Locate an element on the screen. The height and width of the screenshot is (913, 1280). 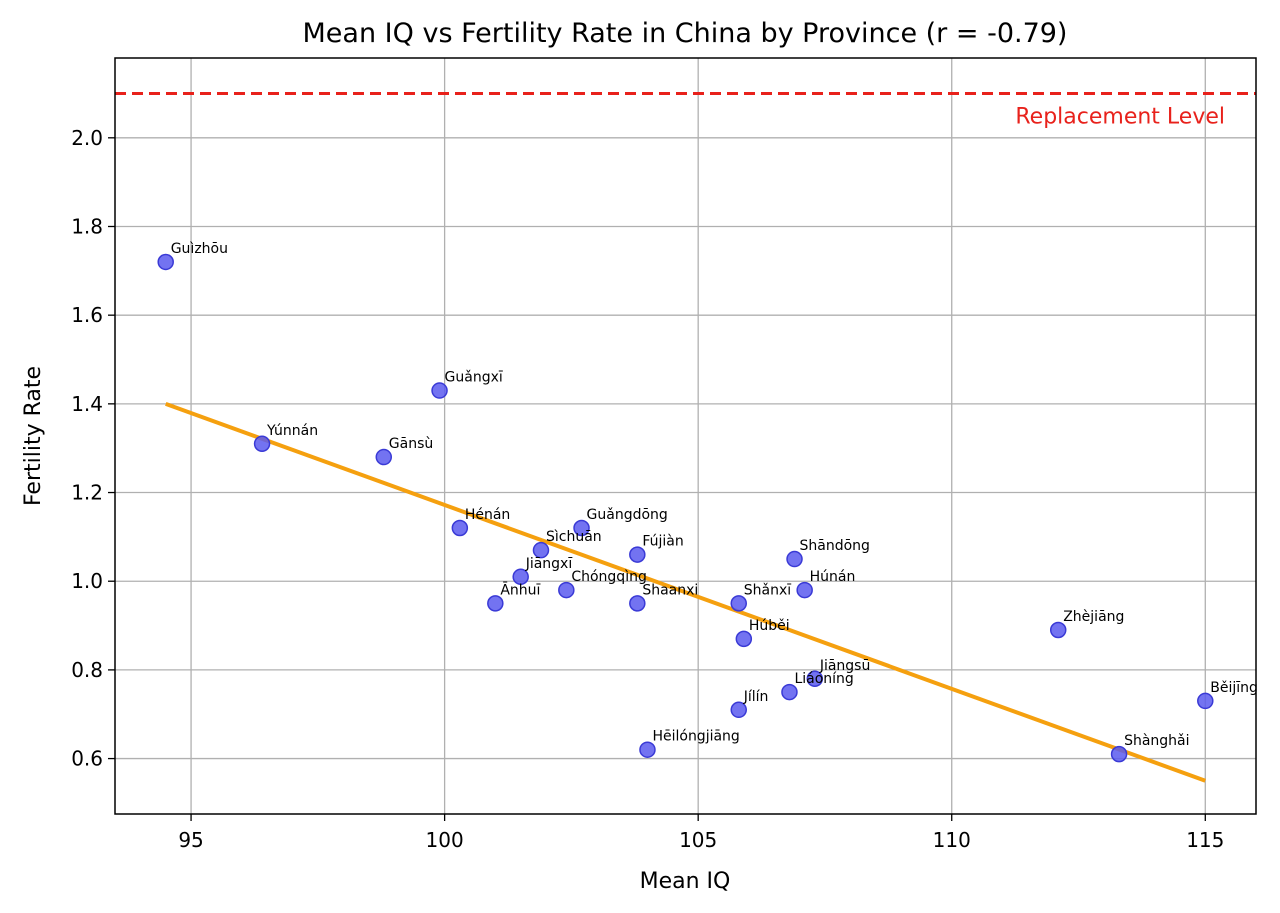
y-axis-label: Fertility Rate is located at coordinates (33, 436).